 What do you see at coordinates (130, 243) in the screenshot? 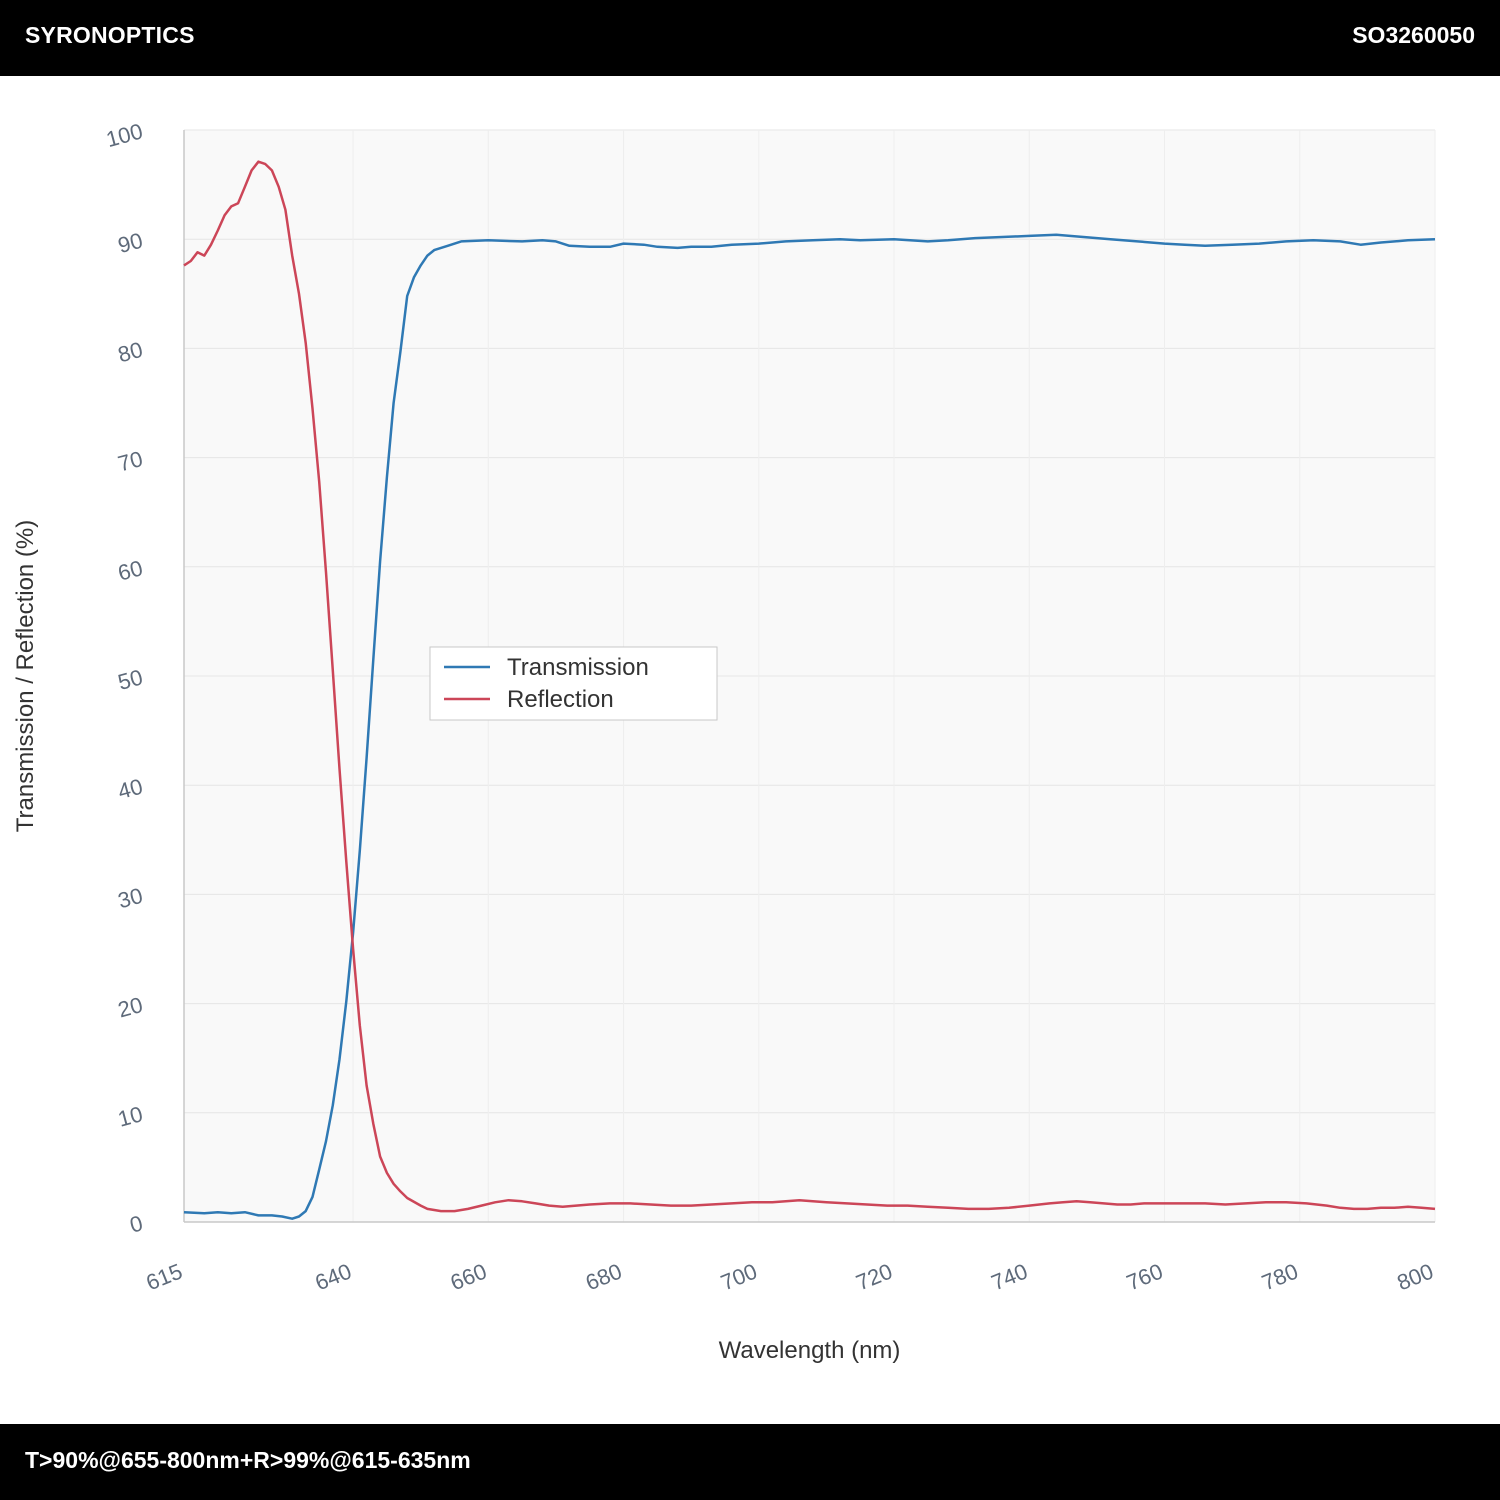
I see `y-tick-label: 90` at bounding box center [130, 243].